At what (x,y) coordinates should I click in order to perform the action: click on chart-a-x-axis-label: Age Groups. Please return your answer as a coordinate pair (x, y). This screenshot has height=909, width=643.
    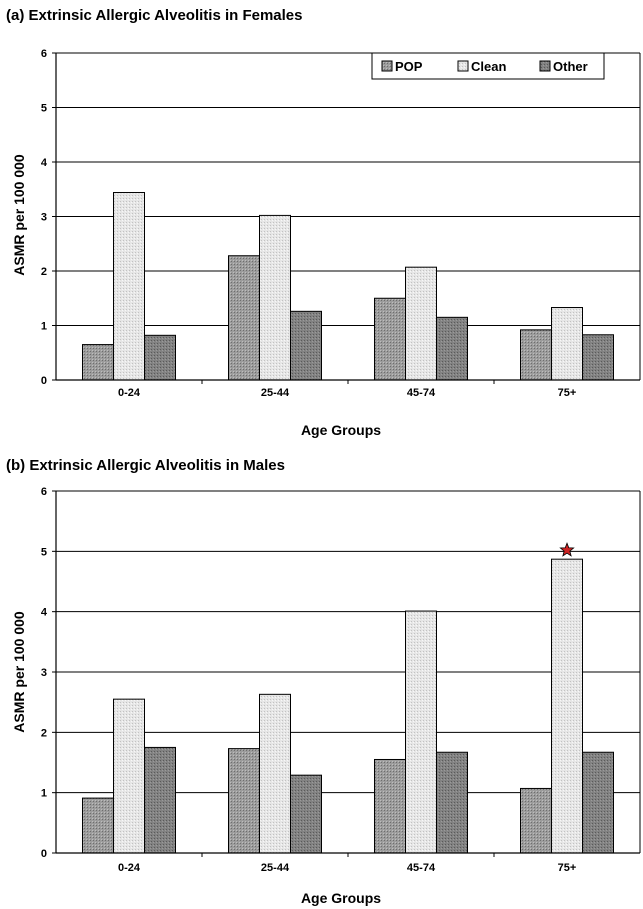
    Looking at the image, I should click on (341, 430).